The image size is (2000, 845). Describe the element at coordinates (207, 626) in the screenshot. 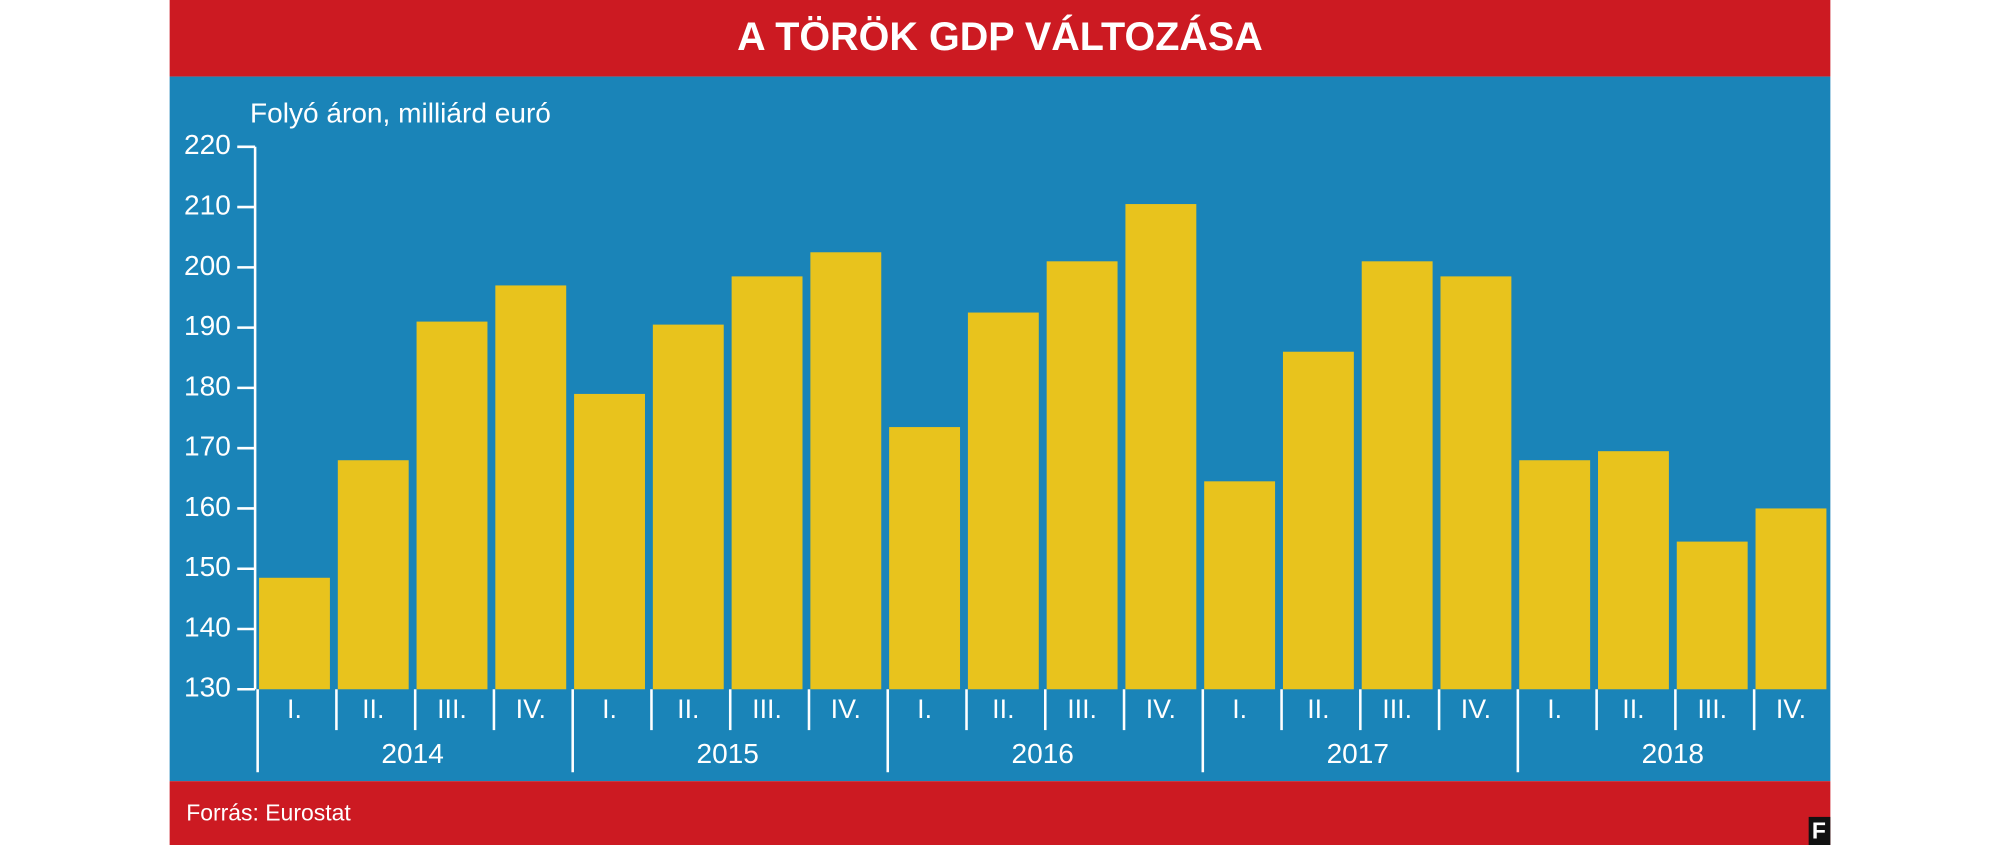

I see `y-tick-label: 140` at that location.